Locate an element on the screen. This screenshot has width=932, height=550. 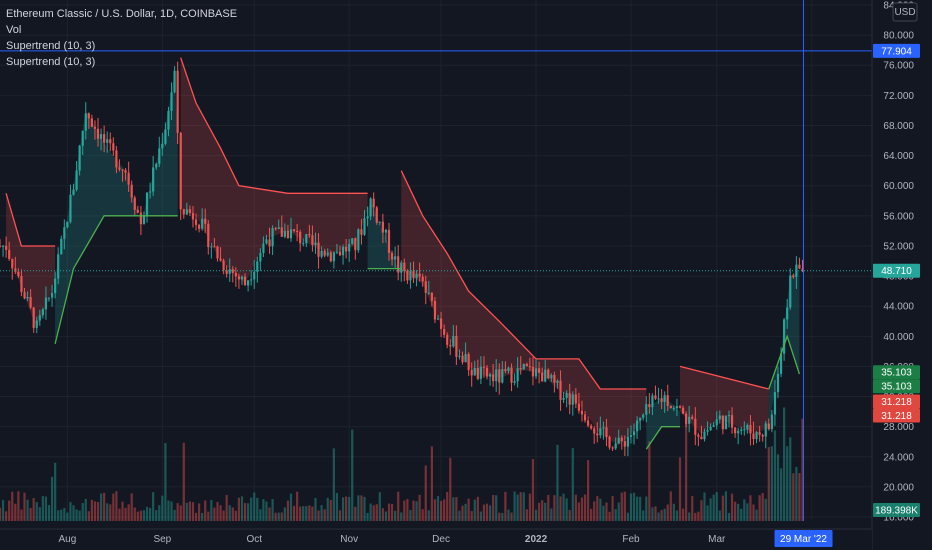
indicator-vol: Vol is located at coordinates (14, 30).